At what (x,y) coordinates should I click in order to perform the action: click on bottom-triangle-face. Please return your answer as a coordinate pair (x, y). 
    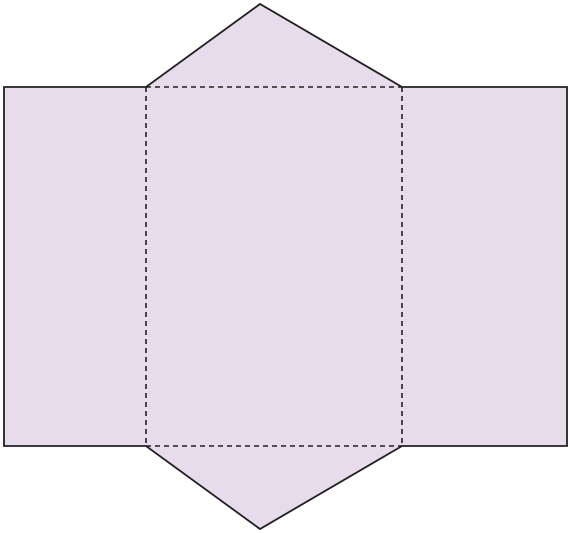
    Looking at the image, I should click on (274, 487).